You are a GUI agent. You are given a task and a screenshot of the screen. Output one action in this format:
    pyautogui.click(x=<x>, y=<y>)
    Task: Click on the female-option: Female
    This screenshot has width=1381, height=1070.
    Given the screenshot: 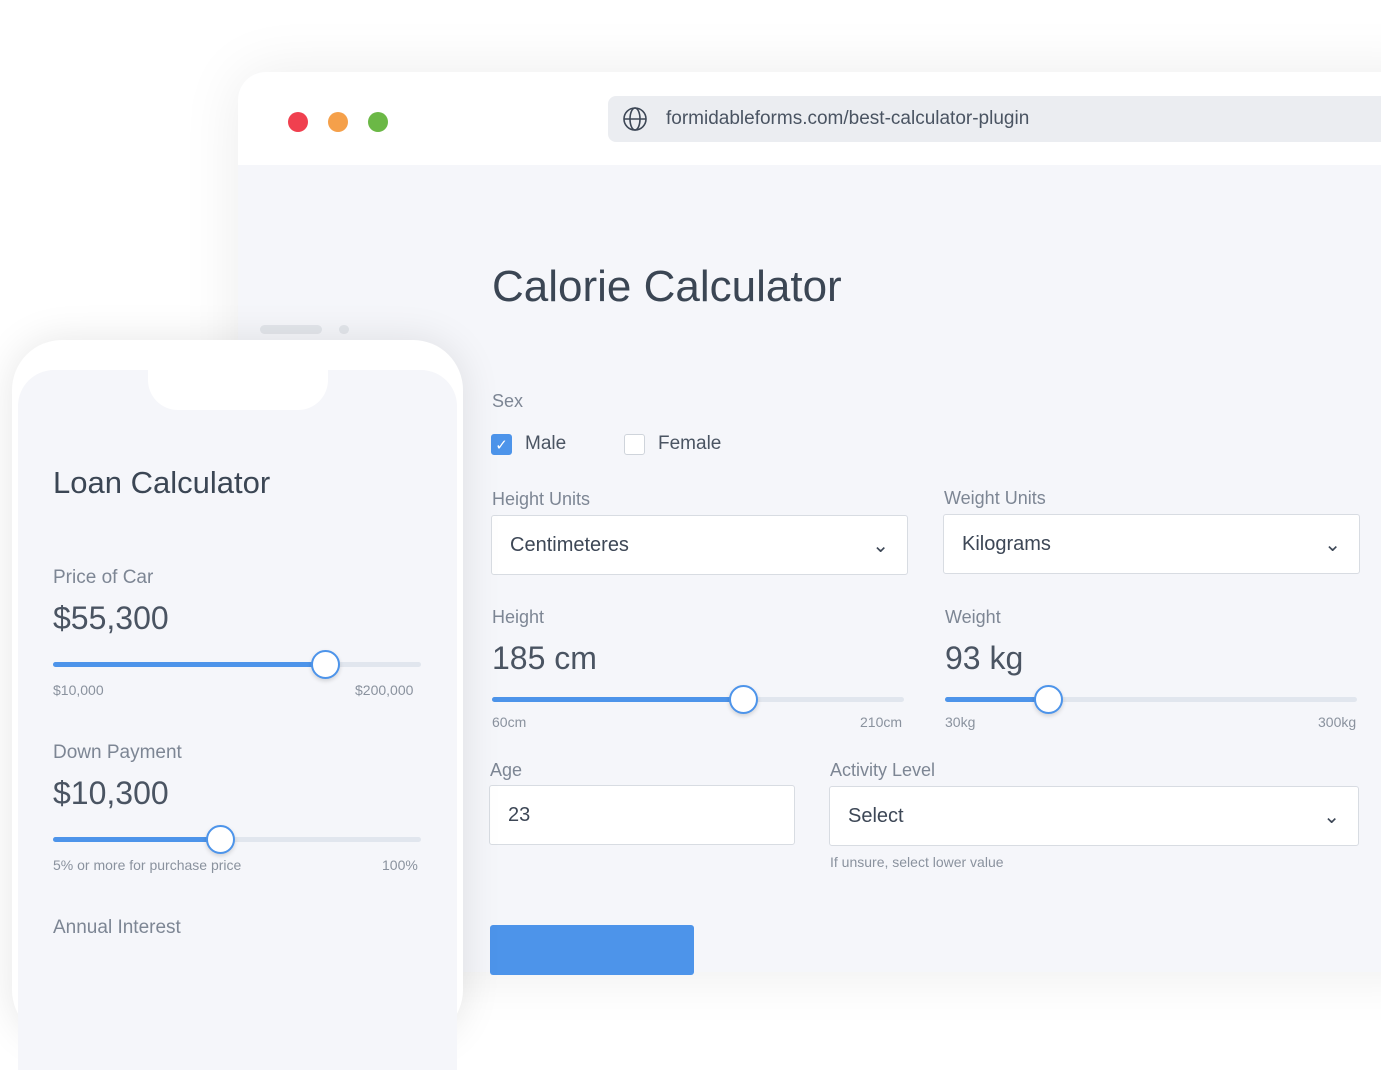 What is the action you would take?
    pyautogui.click(x=672, y=444)
    